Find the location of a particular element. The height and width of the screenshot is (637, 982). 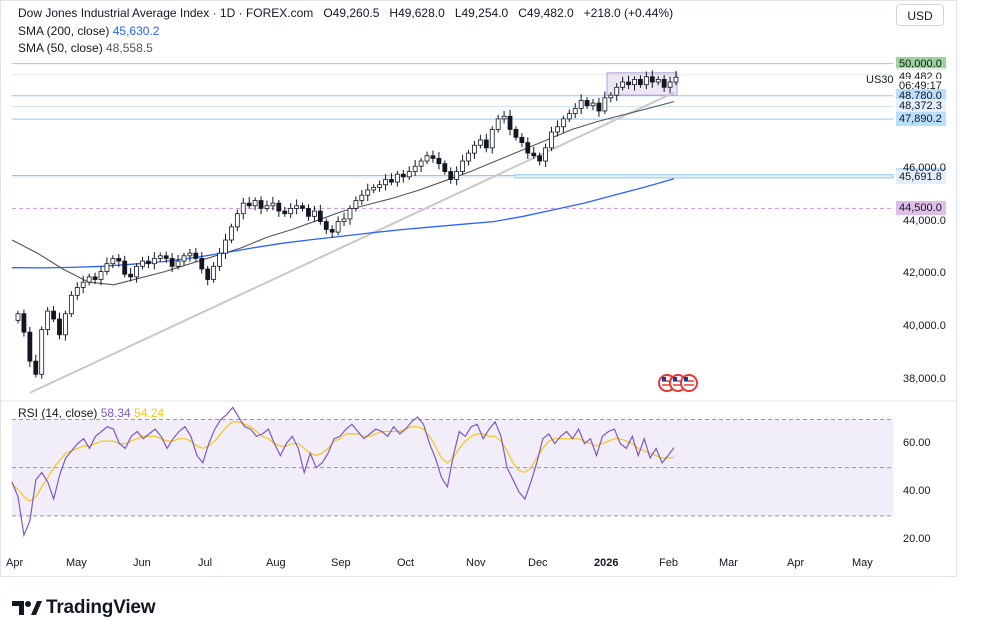

sma50-value: 48,558.5 is located at coordinates (129, 48).